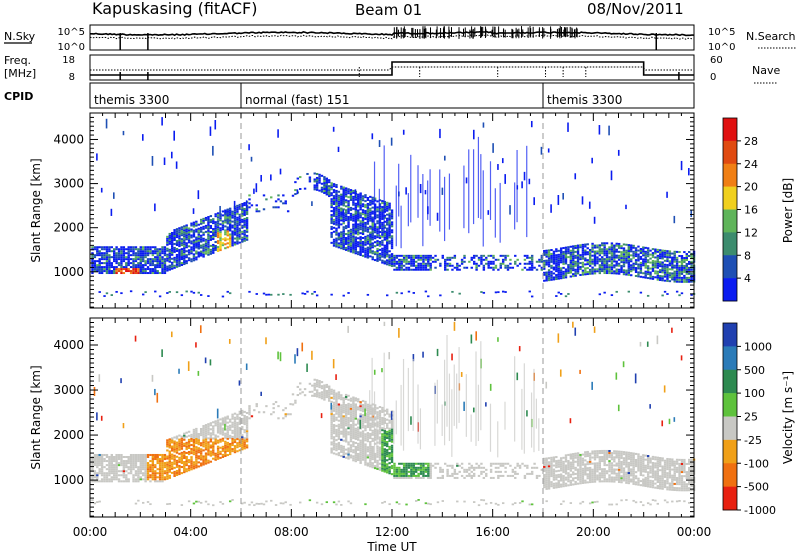  Describe the element at coordinates (291, 532) in the screenshot. I see `x-tick-label: 08:00` at that location.